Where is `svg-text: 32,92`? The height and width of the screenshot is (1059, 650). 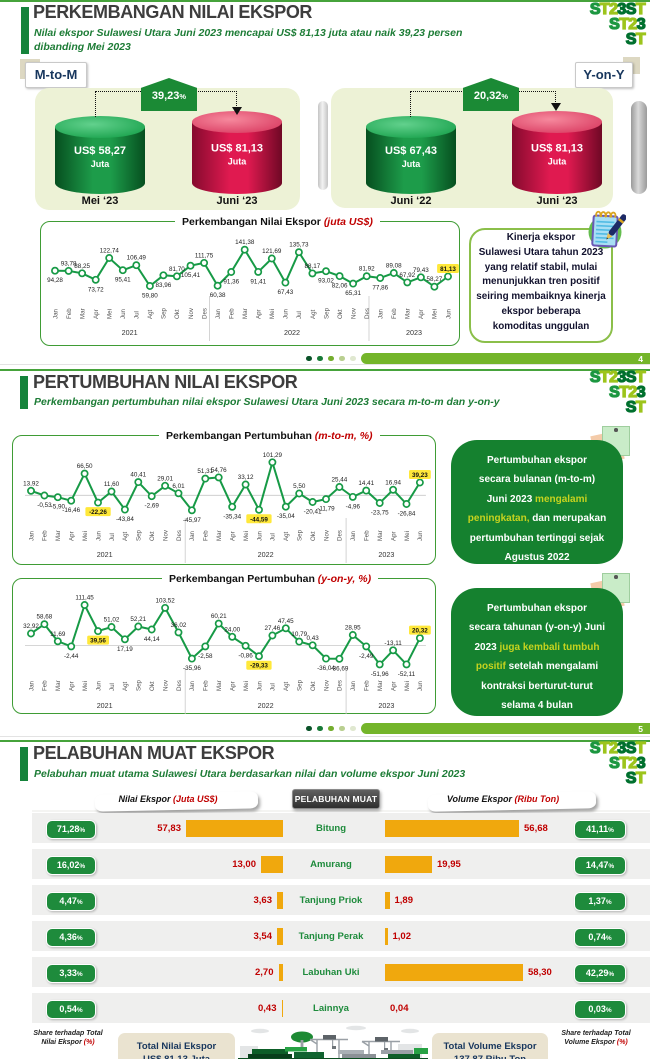 svg-text: 32,92 is located at coordinates (31, 626).